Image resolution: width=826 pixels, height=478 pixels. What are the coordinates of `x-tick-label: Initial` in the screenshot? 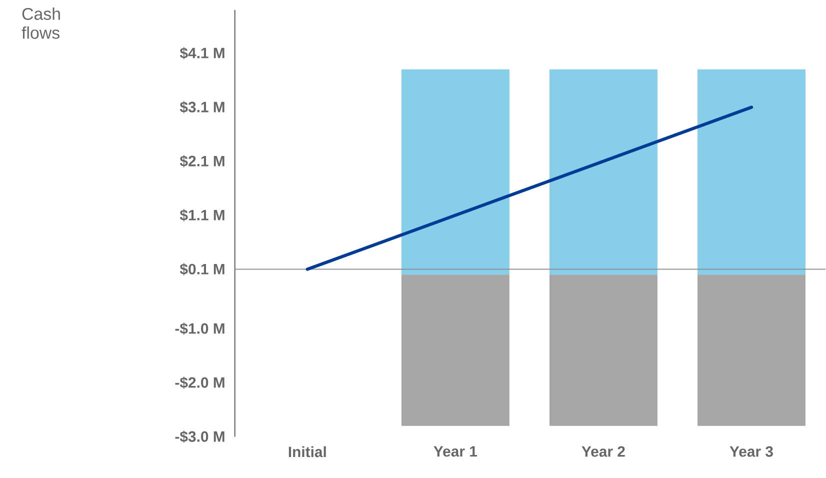 It's located at (307, 452).